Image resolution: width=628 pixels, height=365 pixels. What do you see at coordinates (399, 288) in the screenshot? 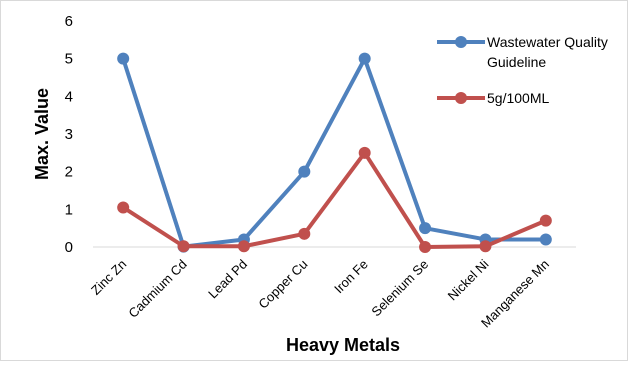
I see `x-tick-label: Selenium Se` at bounding box center [399, 288].